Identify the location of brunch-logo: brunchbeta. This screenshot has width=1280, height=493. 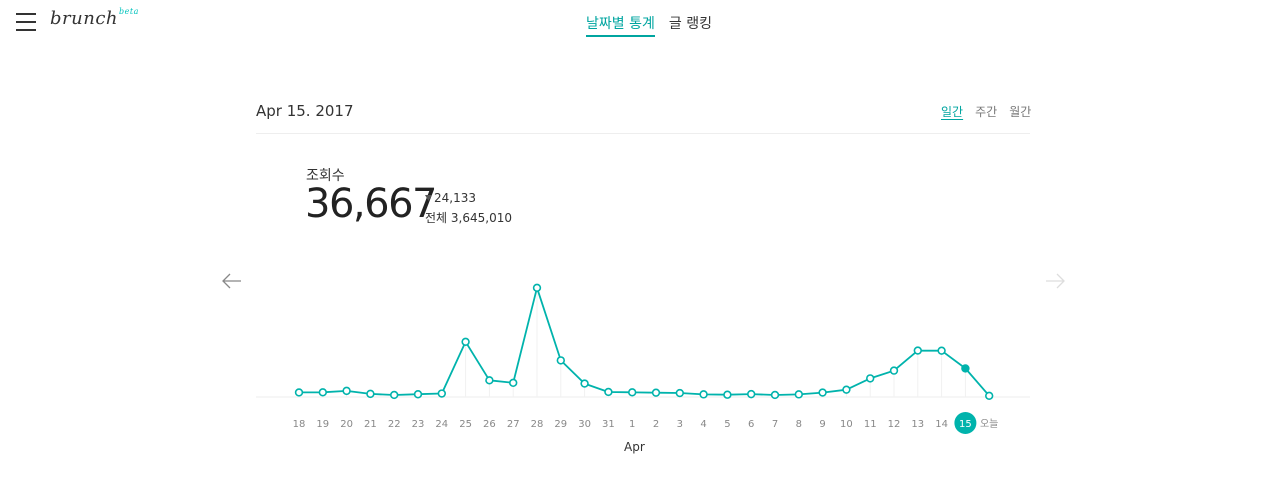
(94, 18).